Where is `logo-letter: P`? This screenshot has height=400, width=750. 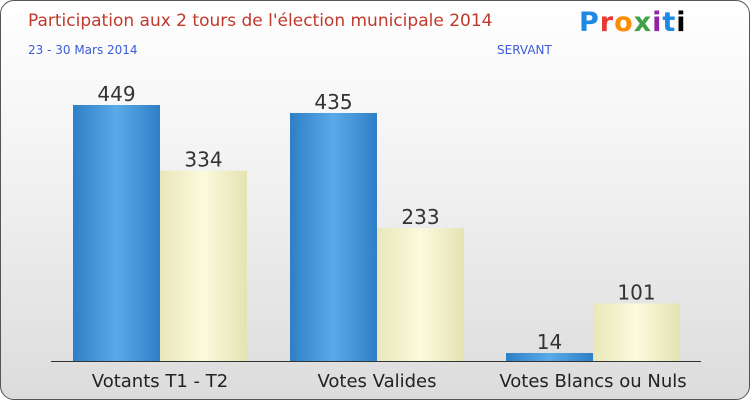
logo-letter: P is located at coordinates (589, 22).